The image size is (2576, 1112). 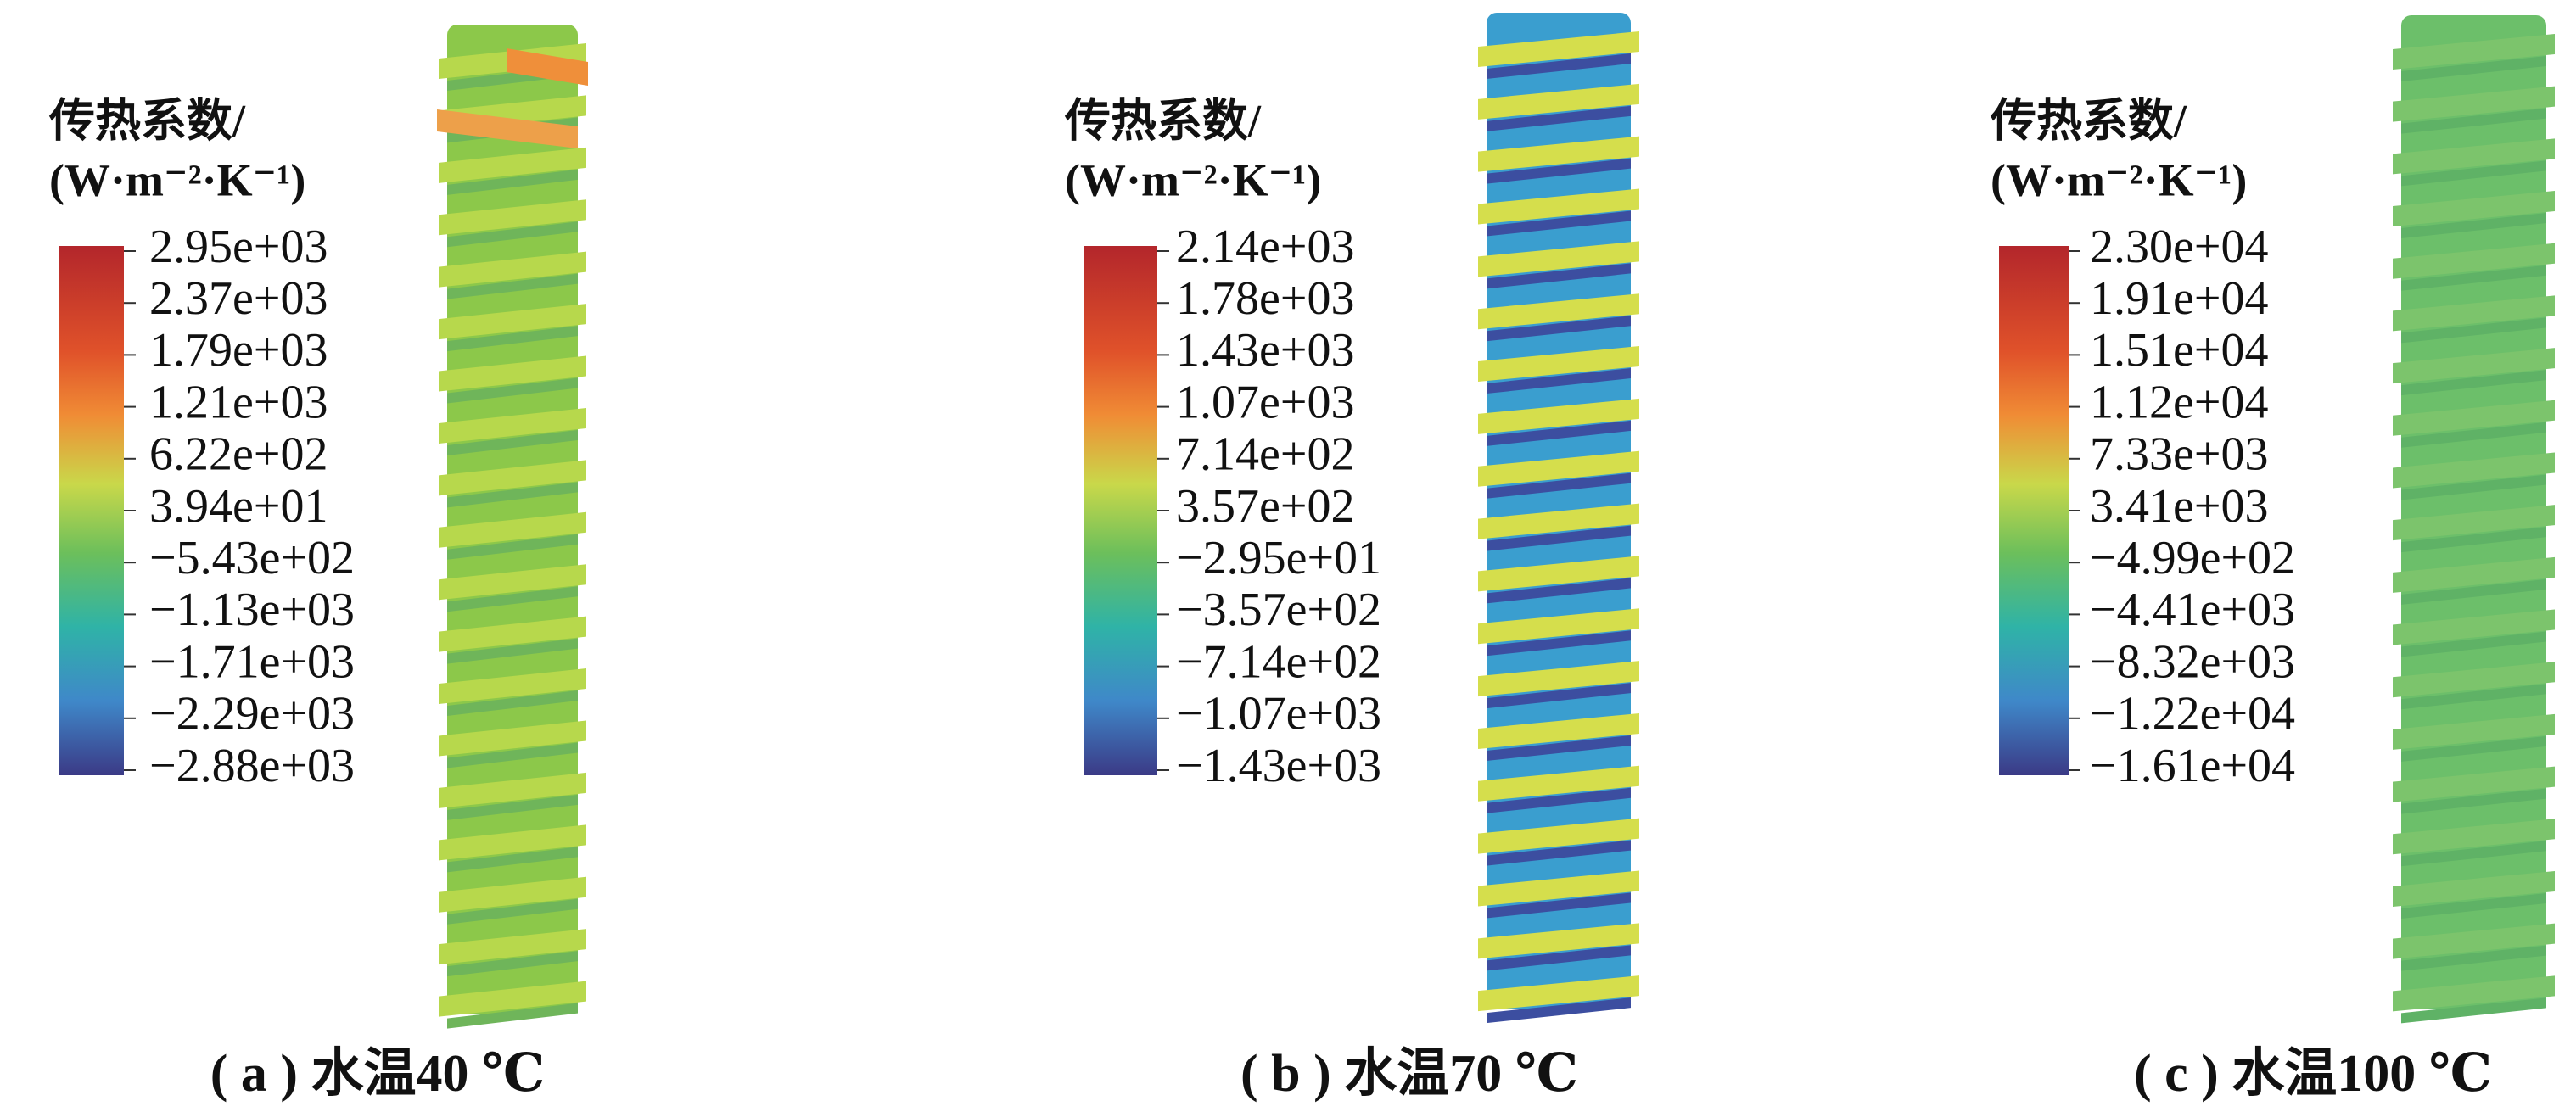 I want to click on colorbar-tick-label: −1.07e+03, so click(x=1279, y=714).